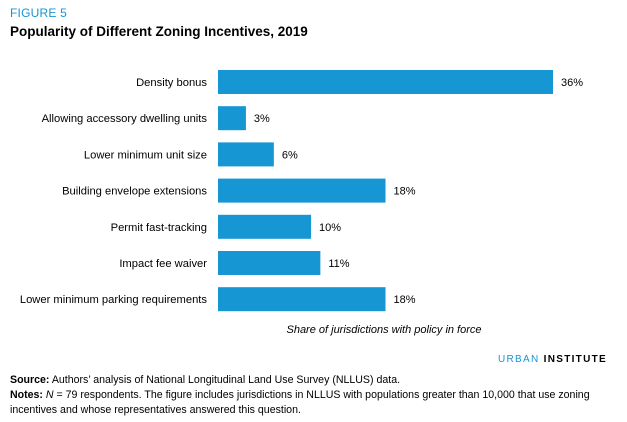  I want to click on category-label: Allowing accessory dwelling units, so click(125, 119).